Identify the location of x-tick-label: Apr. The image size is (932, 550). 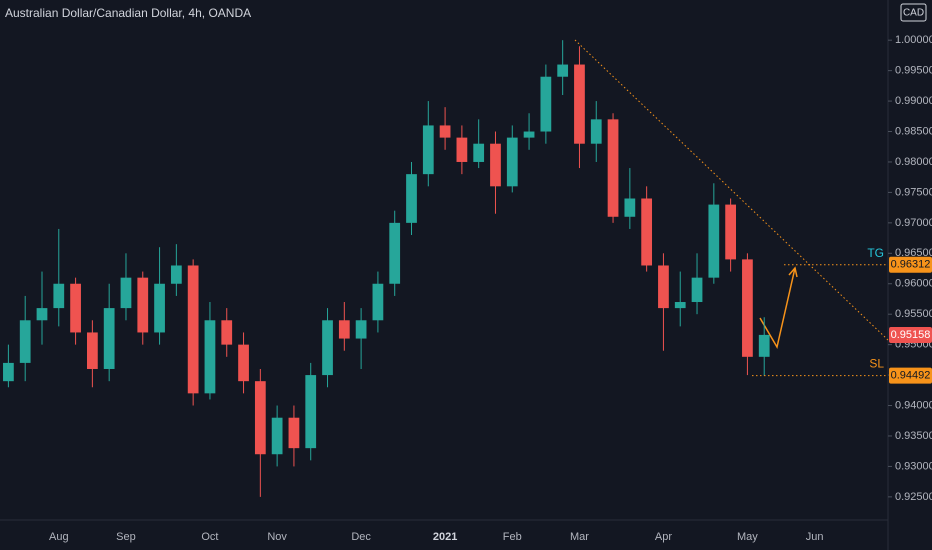
(663, 537).